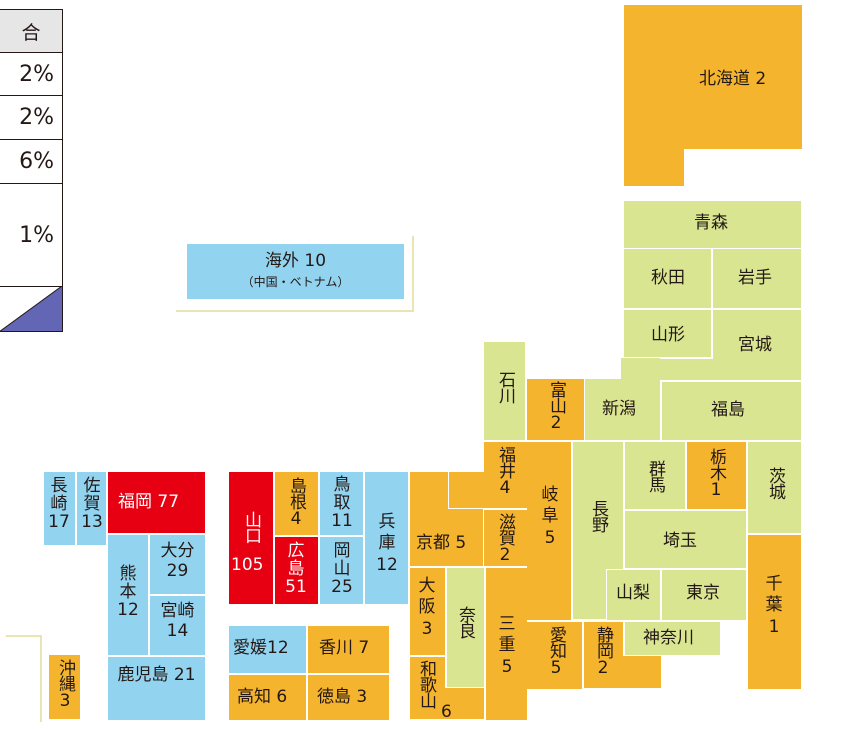  What do you see at coordinates (262, 697) in the screenshot?
I see `label-kochi: 高知 6` at bounding box center [262, 697].